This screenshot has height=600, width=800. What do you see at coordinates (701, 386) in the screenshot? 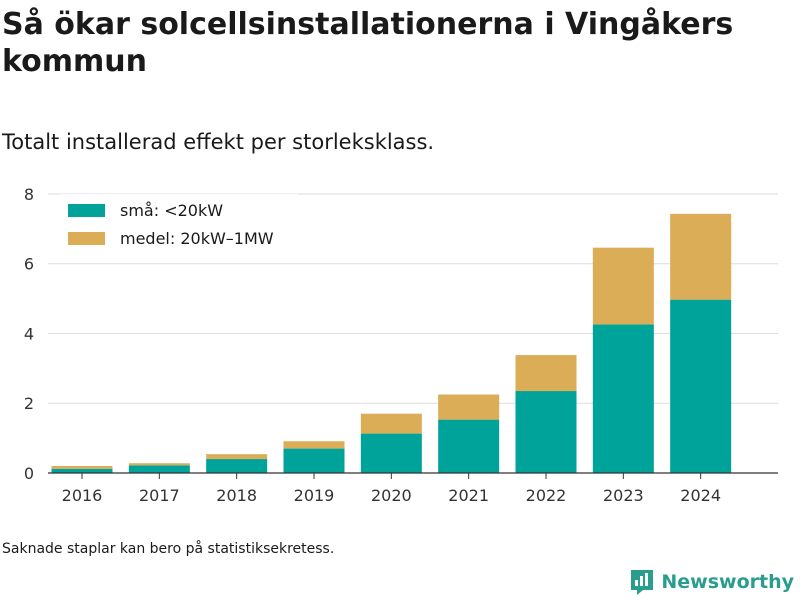
I see `bar-small-2024` at bounding box center [701, 386].